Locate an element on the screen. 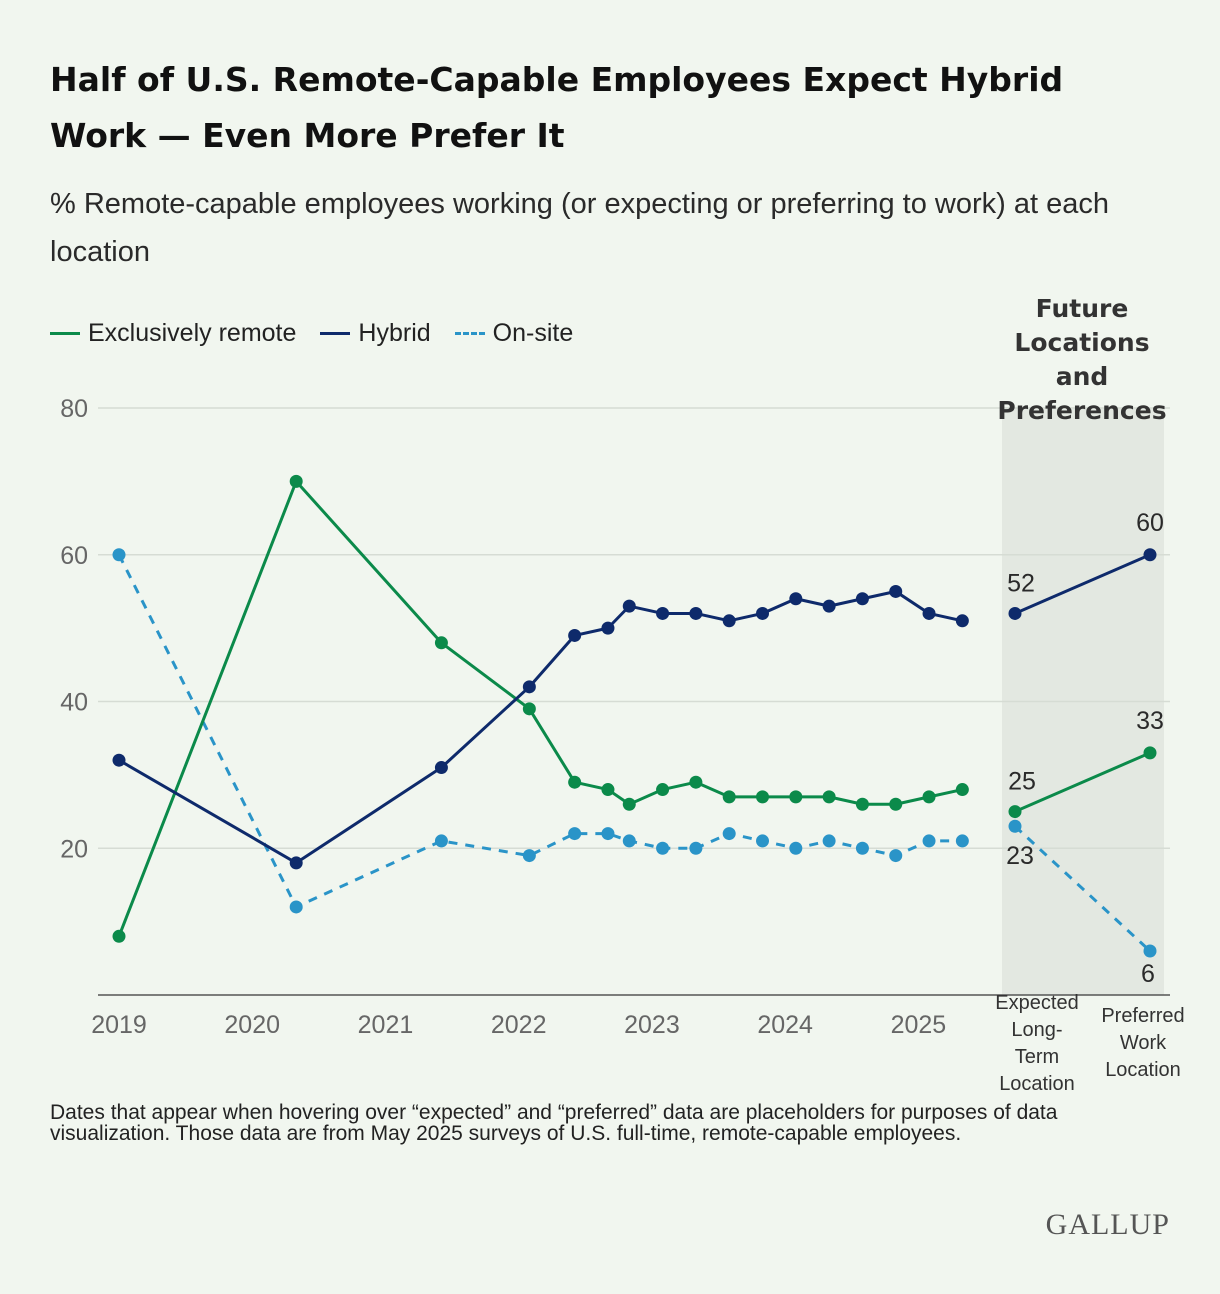  gallup-logo: GALLUP is located at coordinates (1107, 1224).